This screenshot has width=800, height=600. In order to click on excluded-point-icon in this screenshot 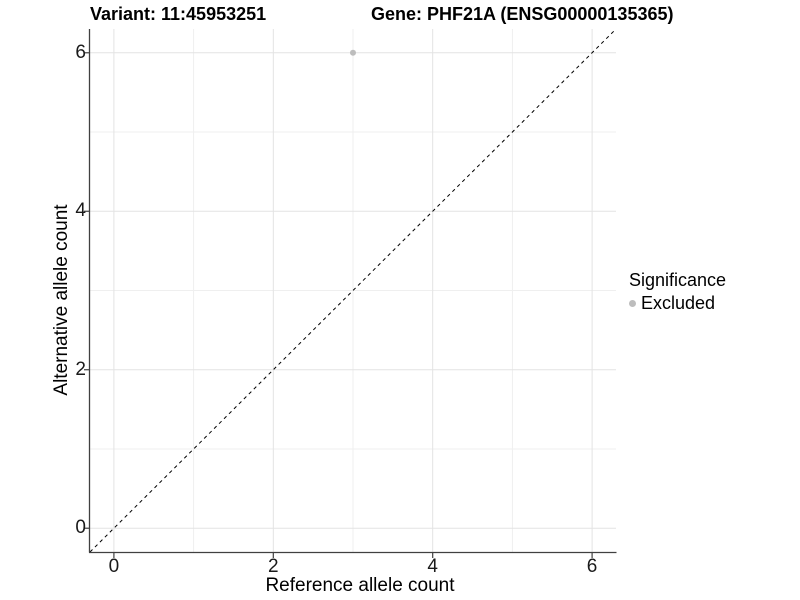, I will do `click(632, 303)`.